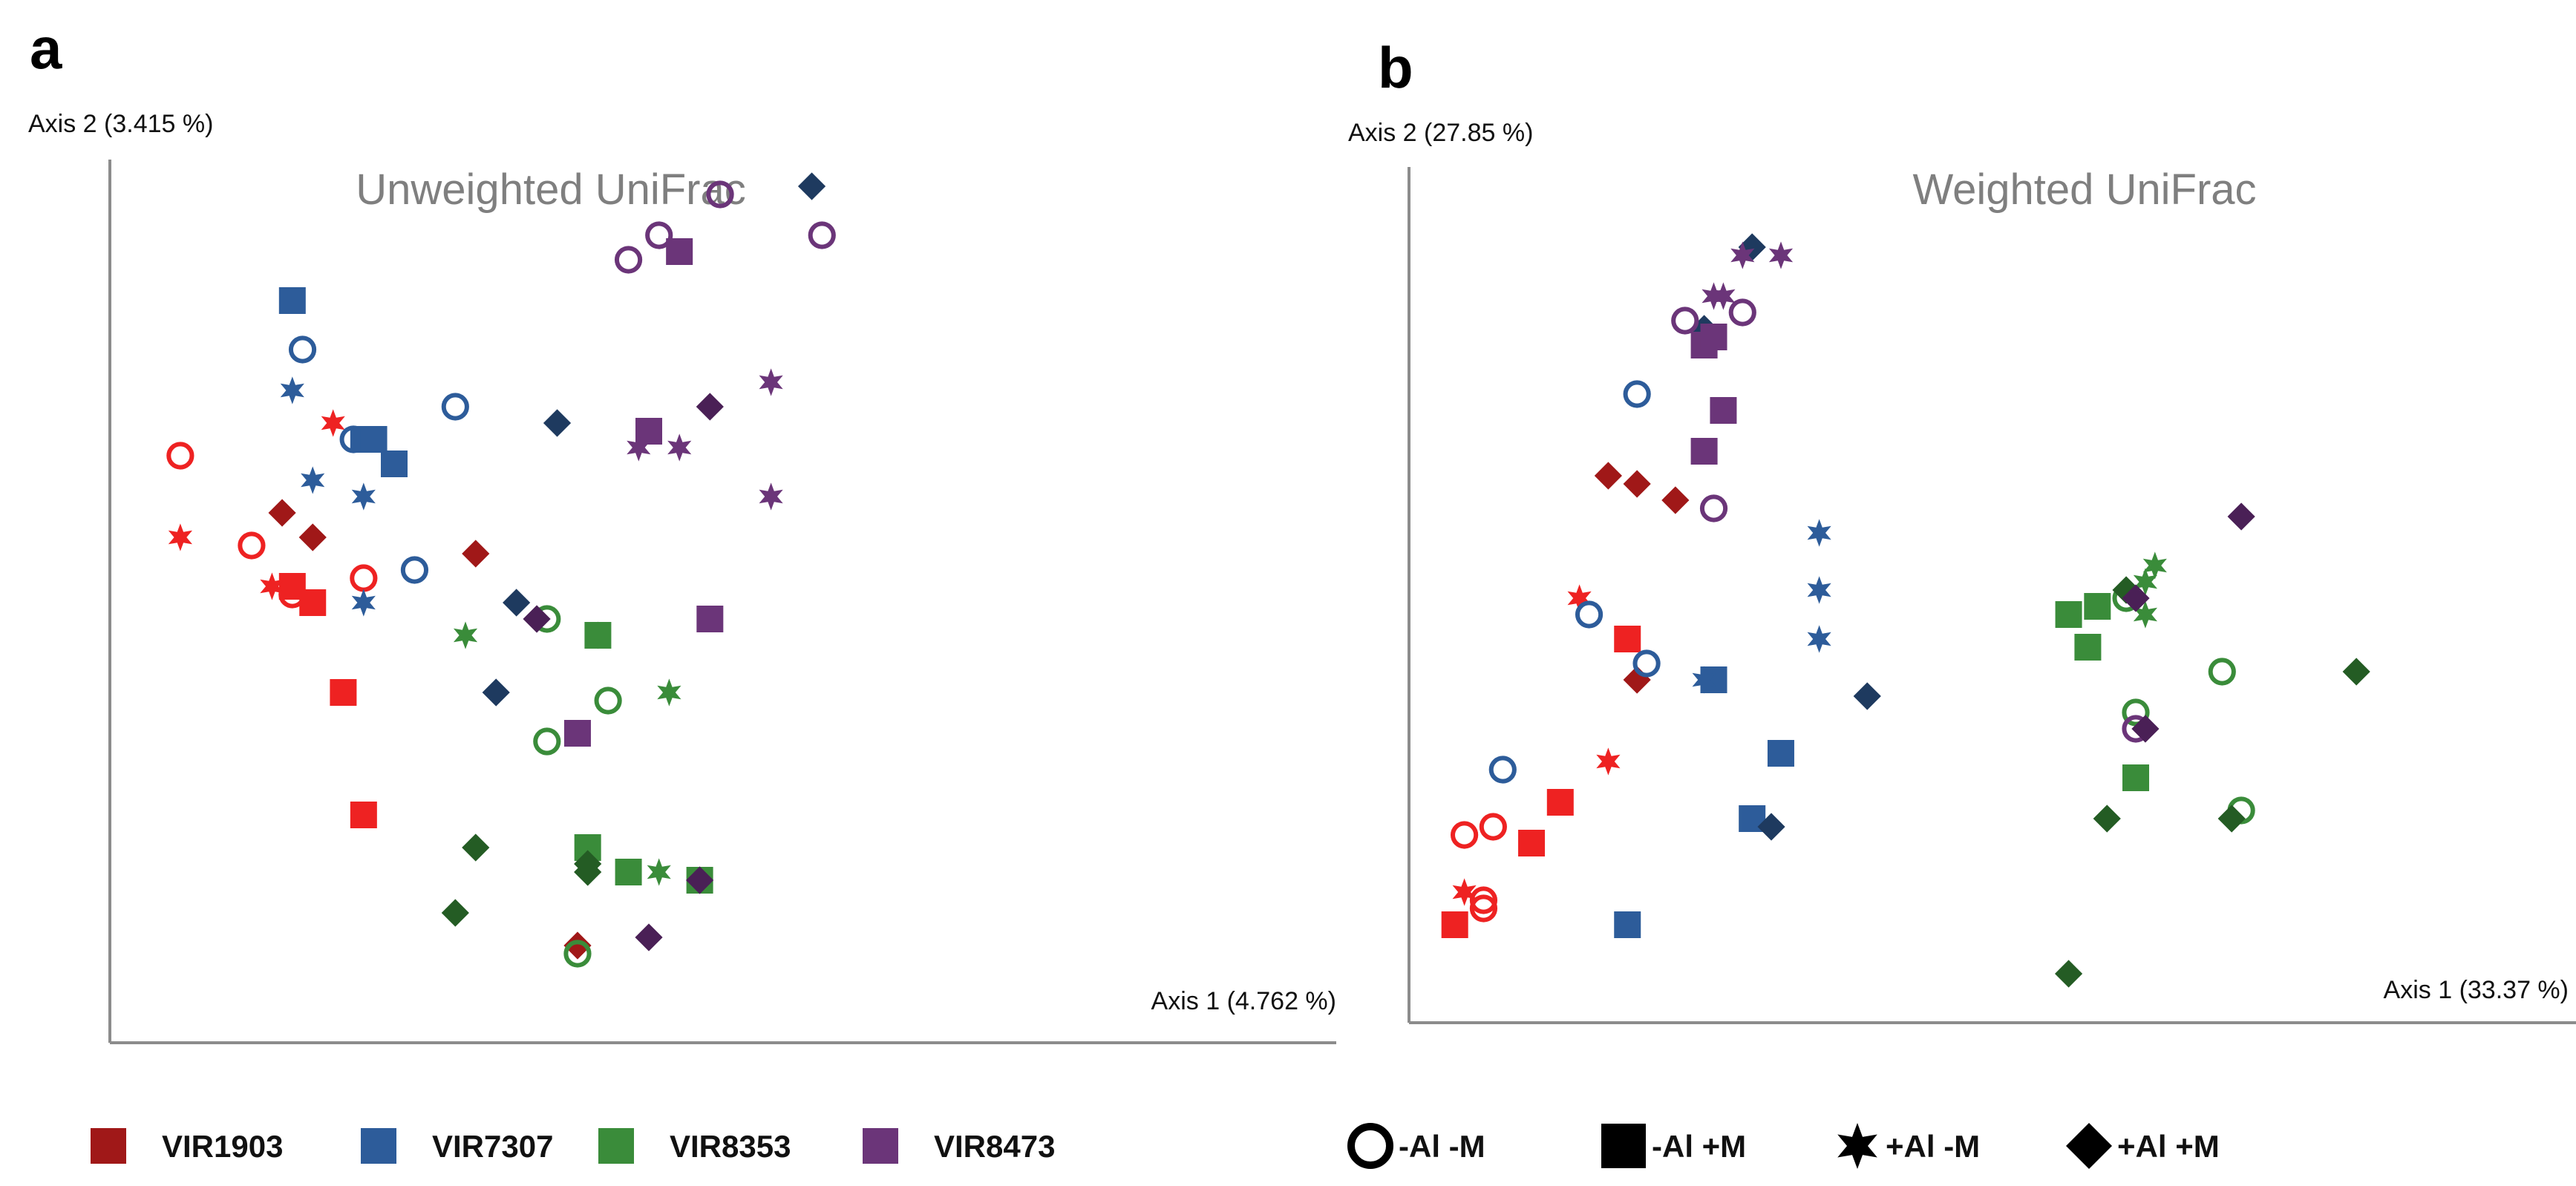 The height and width of the screenshot is (1186, 2576). I want to click on panel-a-title: Unweighted UniFrac, so click(550, 190).